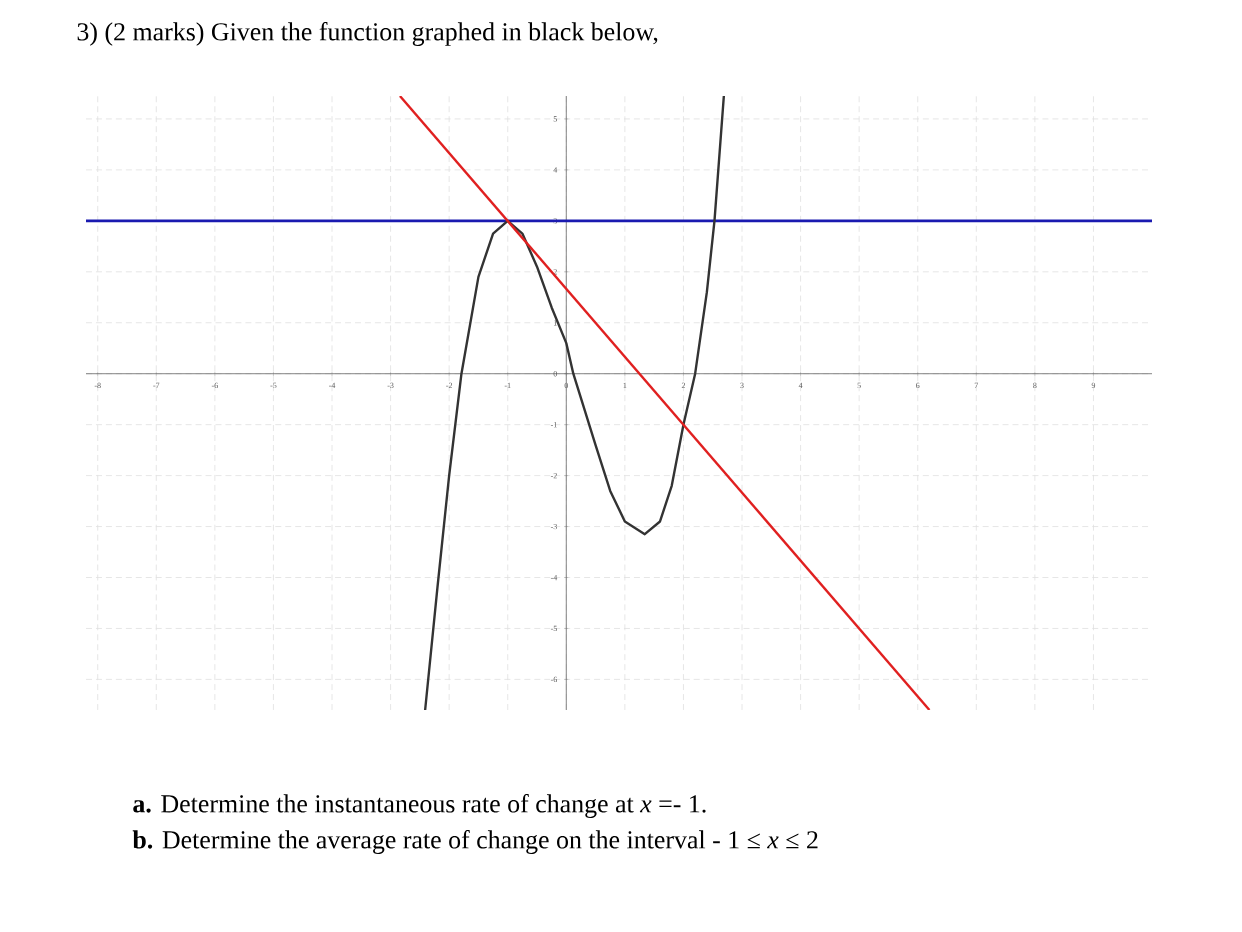 The height and width of the screenshot is (932, 1242). Describe the element at coordinates (475, 842) in the screenshot. I see `text: b. Determine the average rate of change on the interval - 1 ≤ x ≤ 2` at that location.